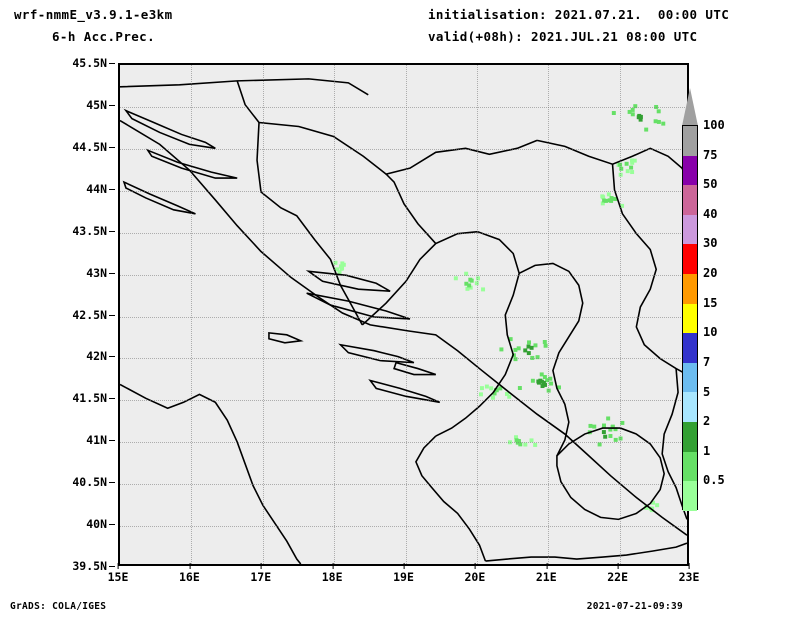  What do you see at coordinates (579, 14) in the screenshot?
I see `initialisation-time: initialisation: 2021.07.21. 00:00 UTC` at bounding box center [579, 14].